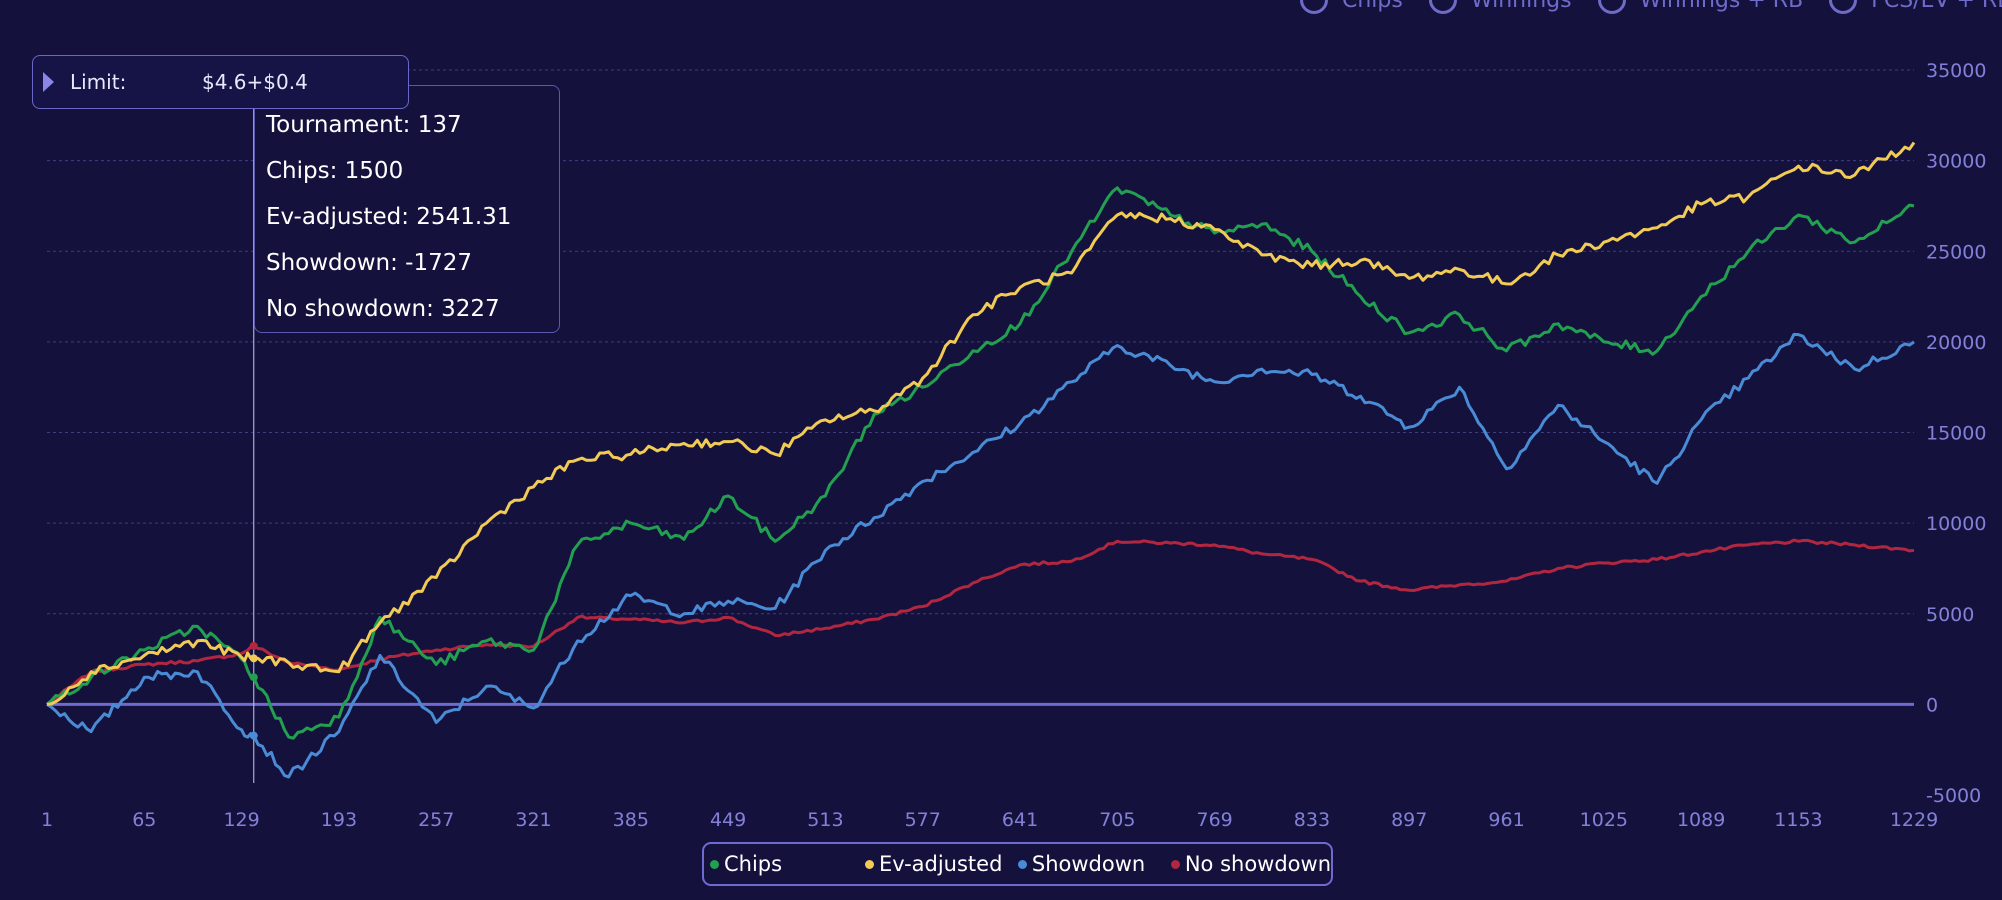 This screenshot has height=900, width=2002. What do you see at coordinates (1088, 864) in the screenshot?
I see `legend-label: Showdown` at bounding box center [1088, 864].